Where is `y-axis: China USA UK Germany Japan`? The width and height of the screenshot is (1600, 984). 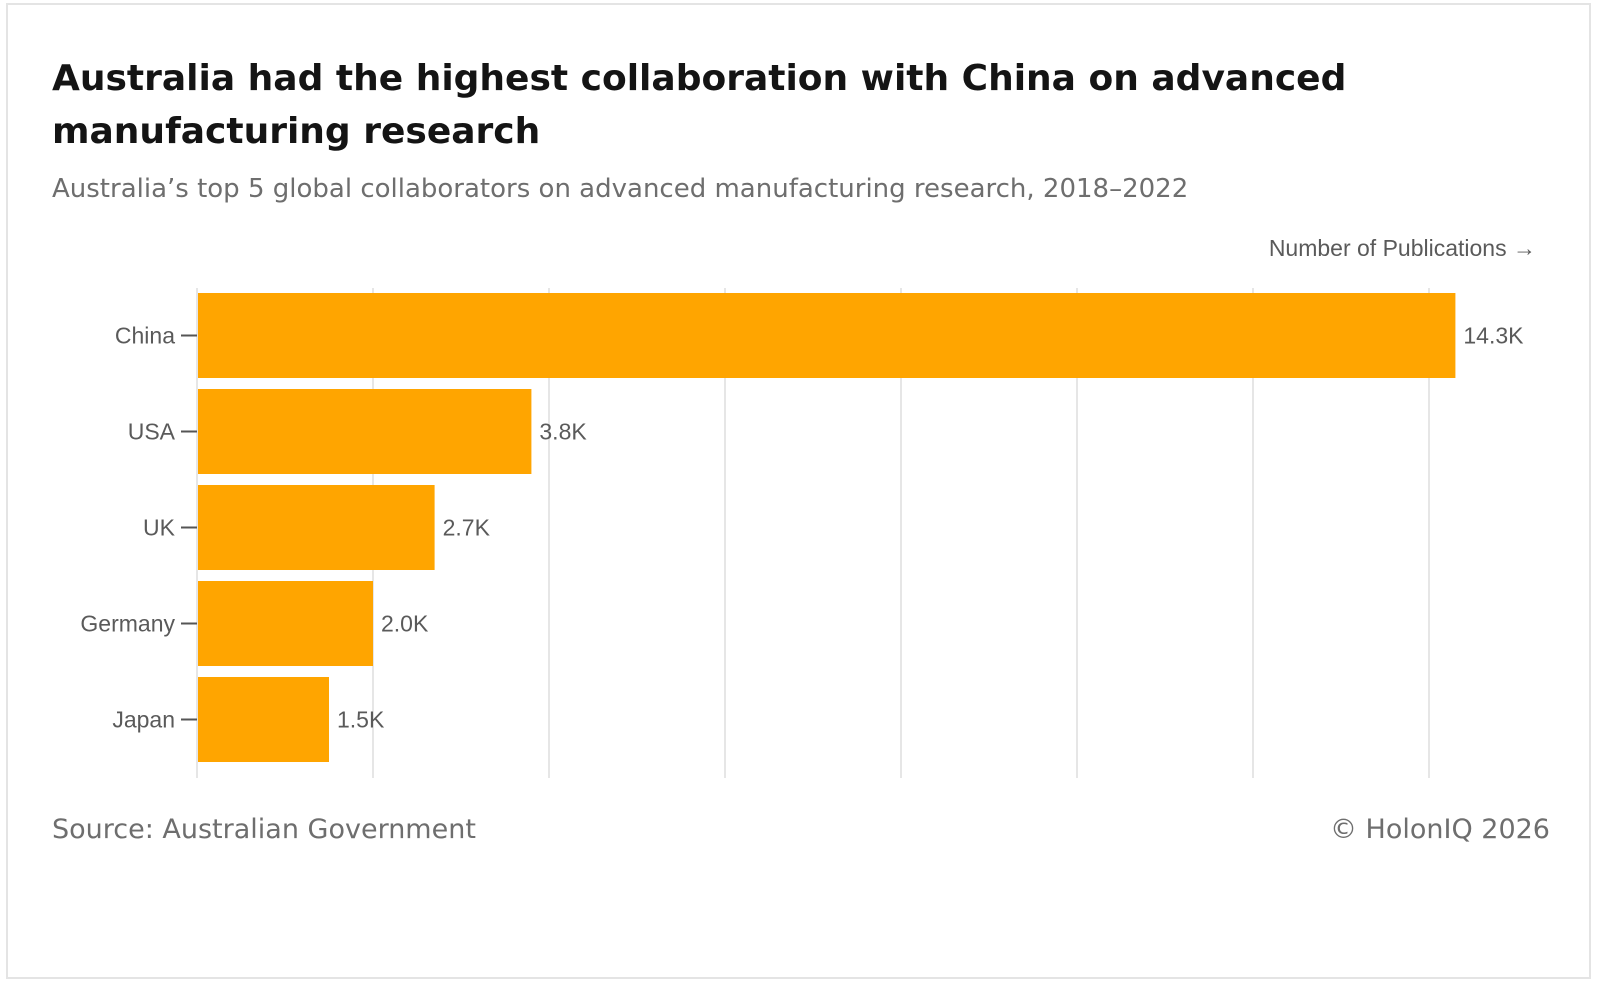 y-axis: China USA UK Germany Japan is located at coordinates (139, 533).